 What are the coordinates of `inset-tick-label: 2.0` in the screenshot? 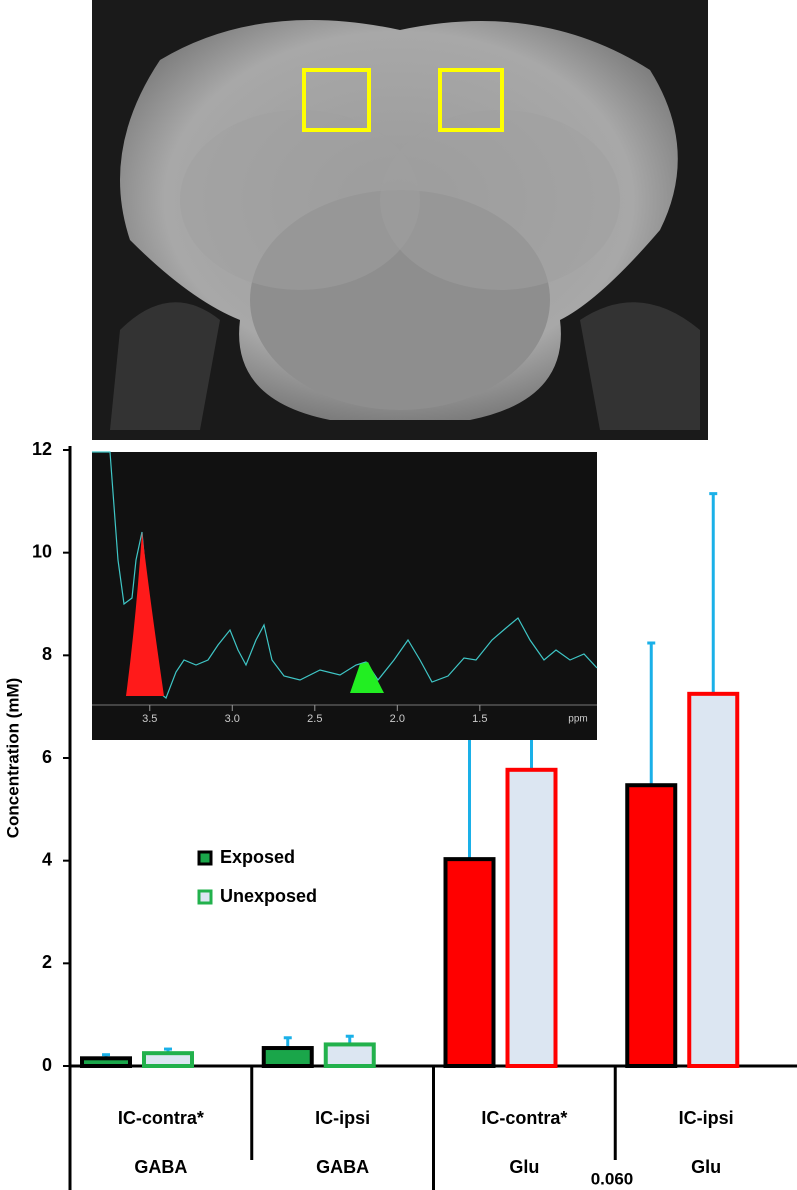 It's located at (397, 719).